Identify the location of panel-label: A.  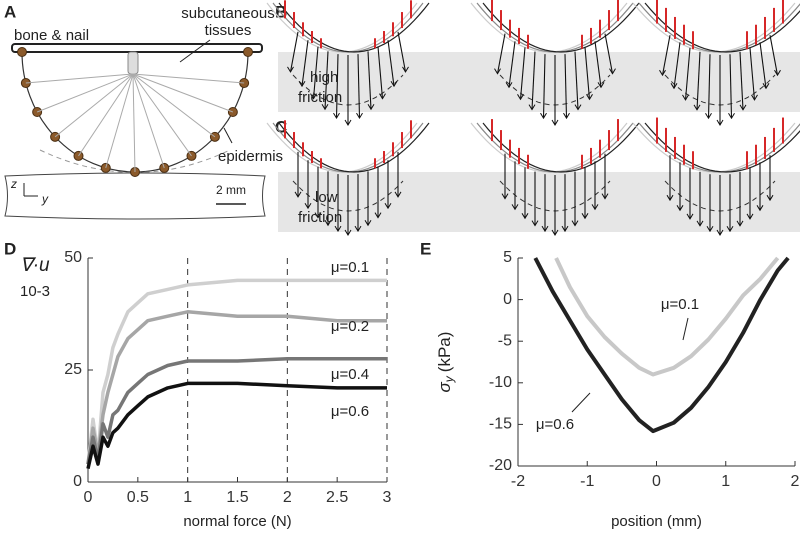
(10, 11).